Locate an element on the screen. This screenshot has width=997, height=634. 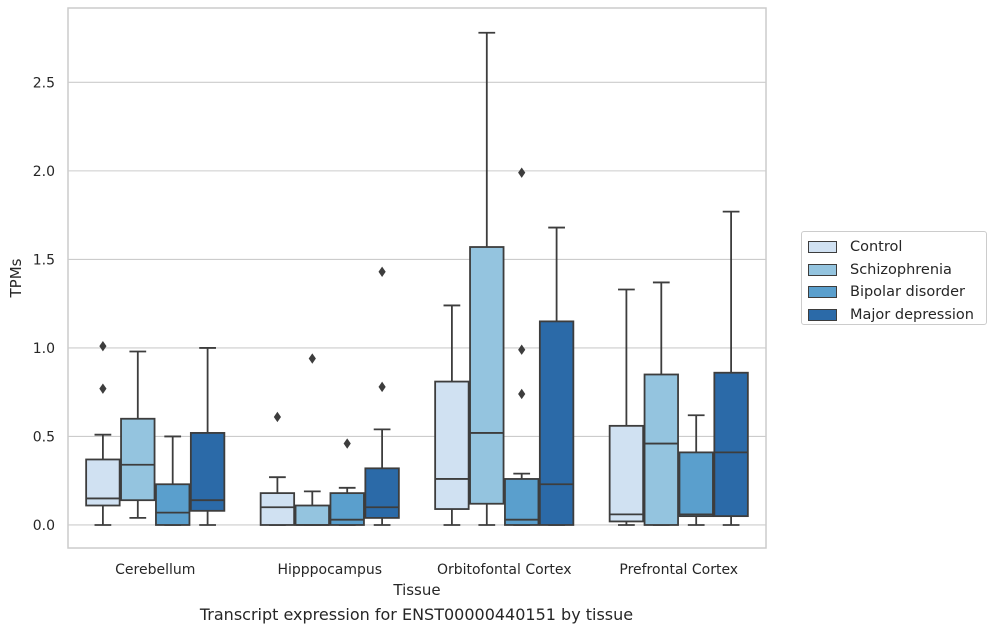
legend-label: Major depression is located at coordinates (912, 314).